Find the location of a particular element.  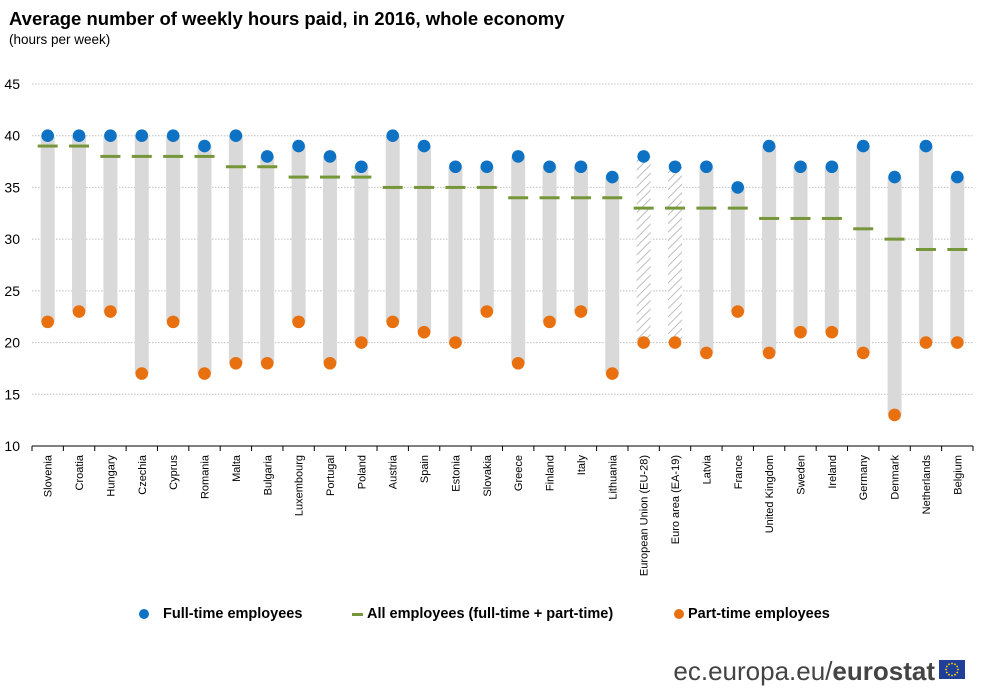

x-tick-label: Sweden is located at coordinates (801, 475).